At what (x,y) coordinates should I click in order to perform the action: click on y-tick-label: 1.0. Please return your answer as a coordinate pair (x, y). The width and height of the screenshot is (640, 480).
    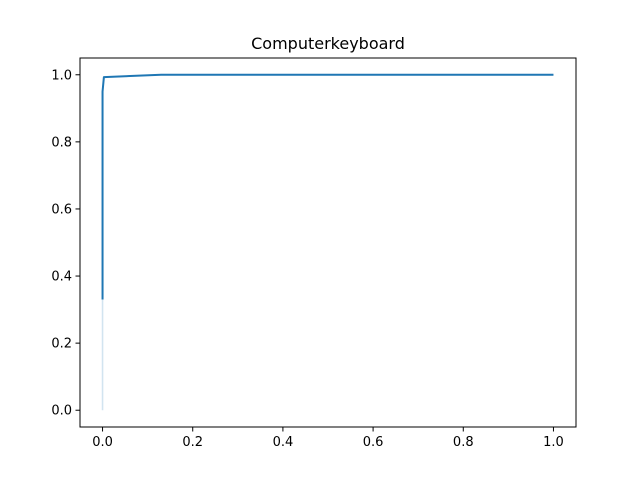
    Looking at the image, I should click on (61, 75).